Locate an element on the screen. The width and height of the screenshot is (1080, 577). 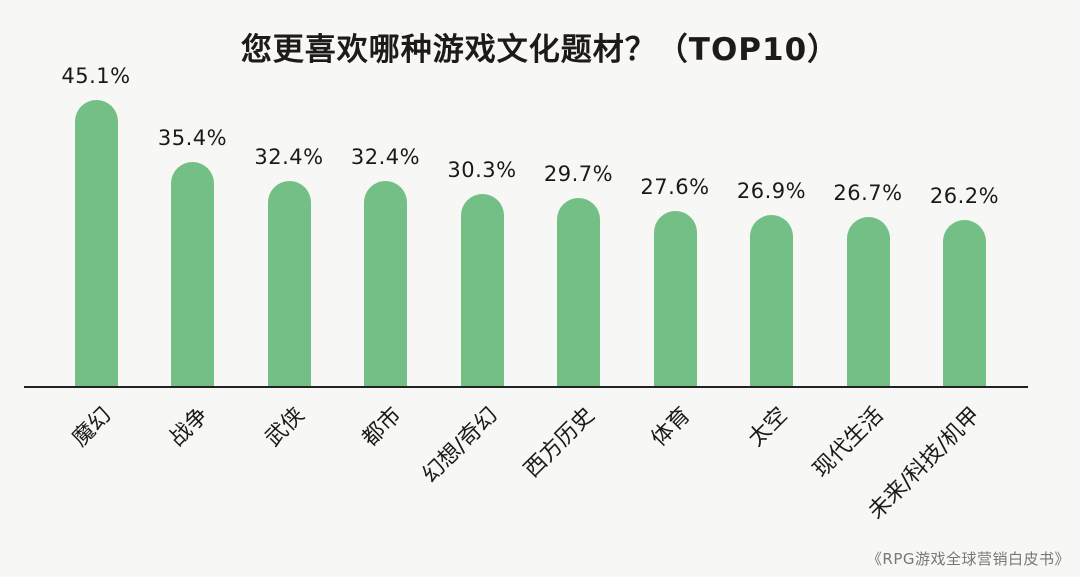
category-label: 魔幻 is located at coordinates (92, 427).